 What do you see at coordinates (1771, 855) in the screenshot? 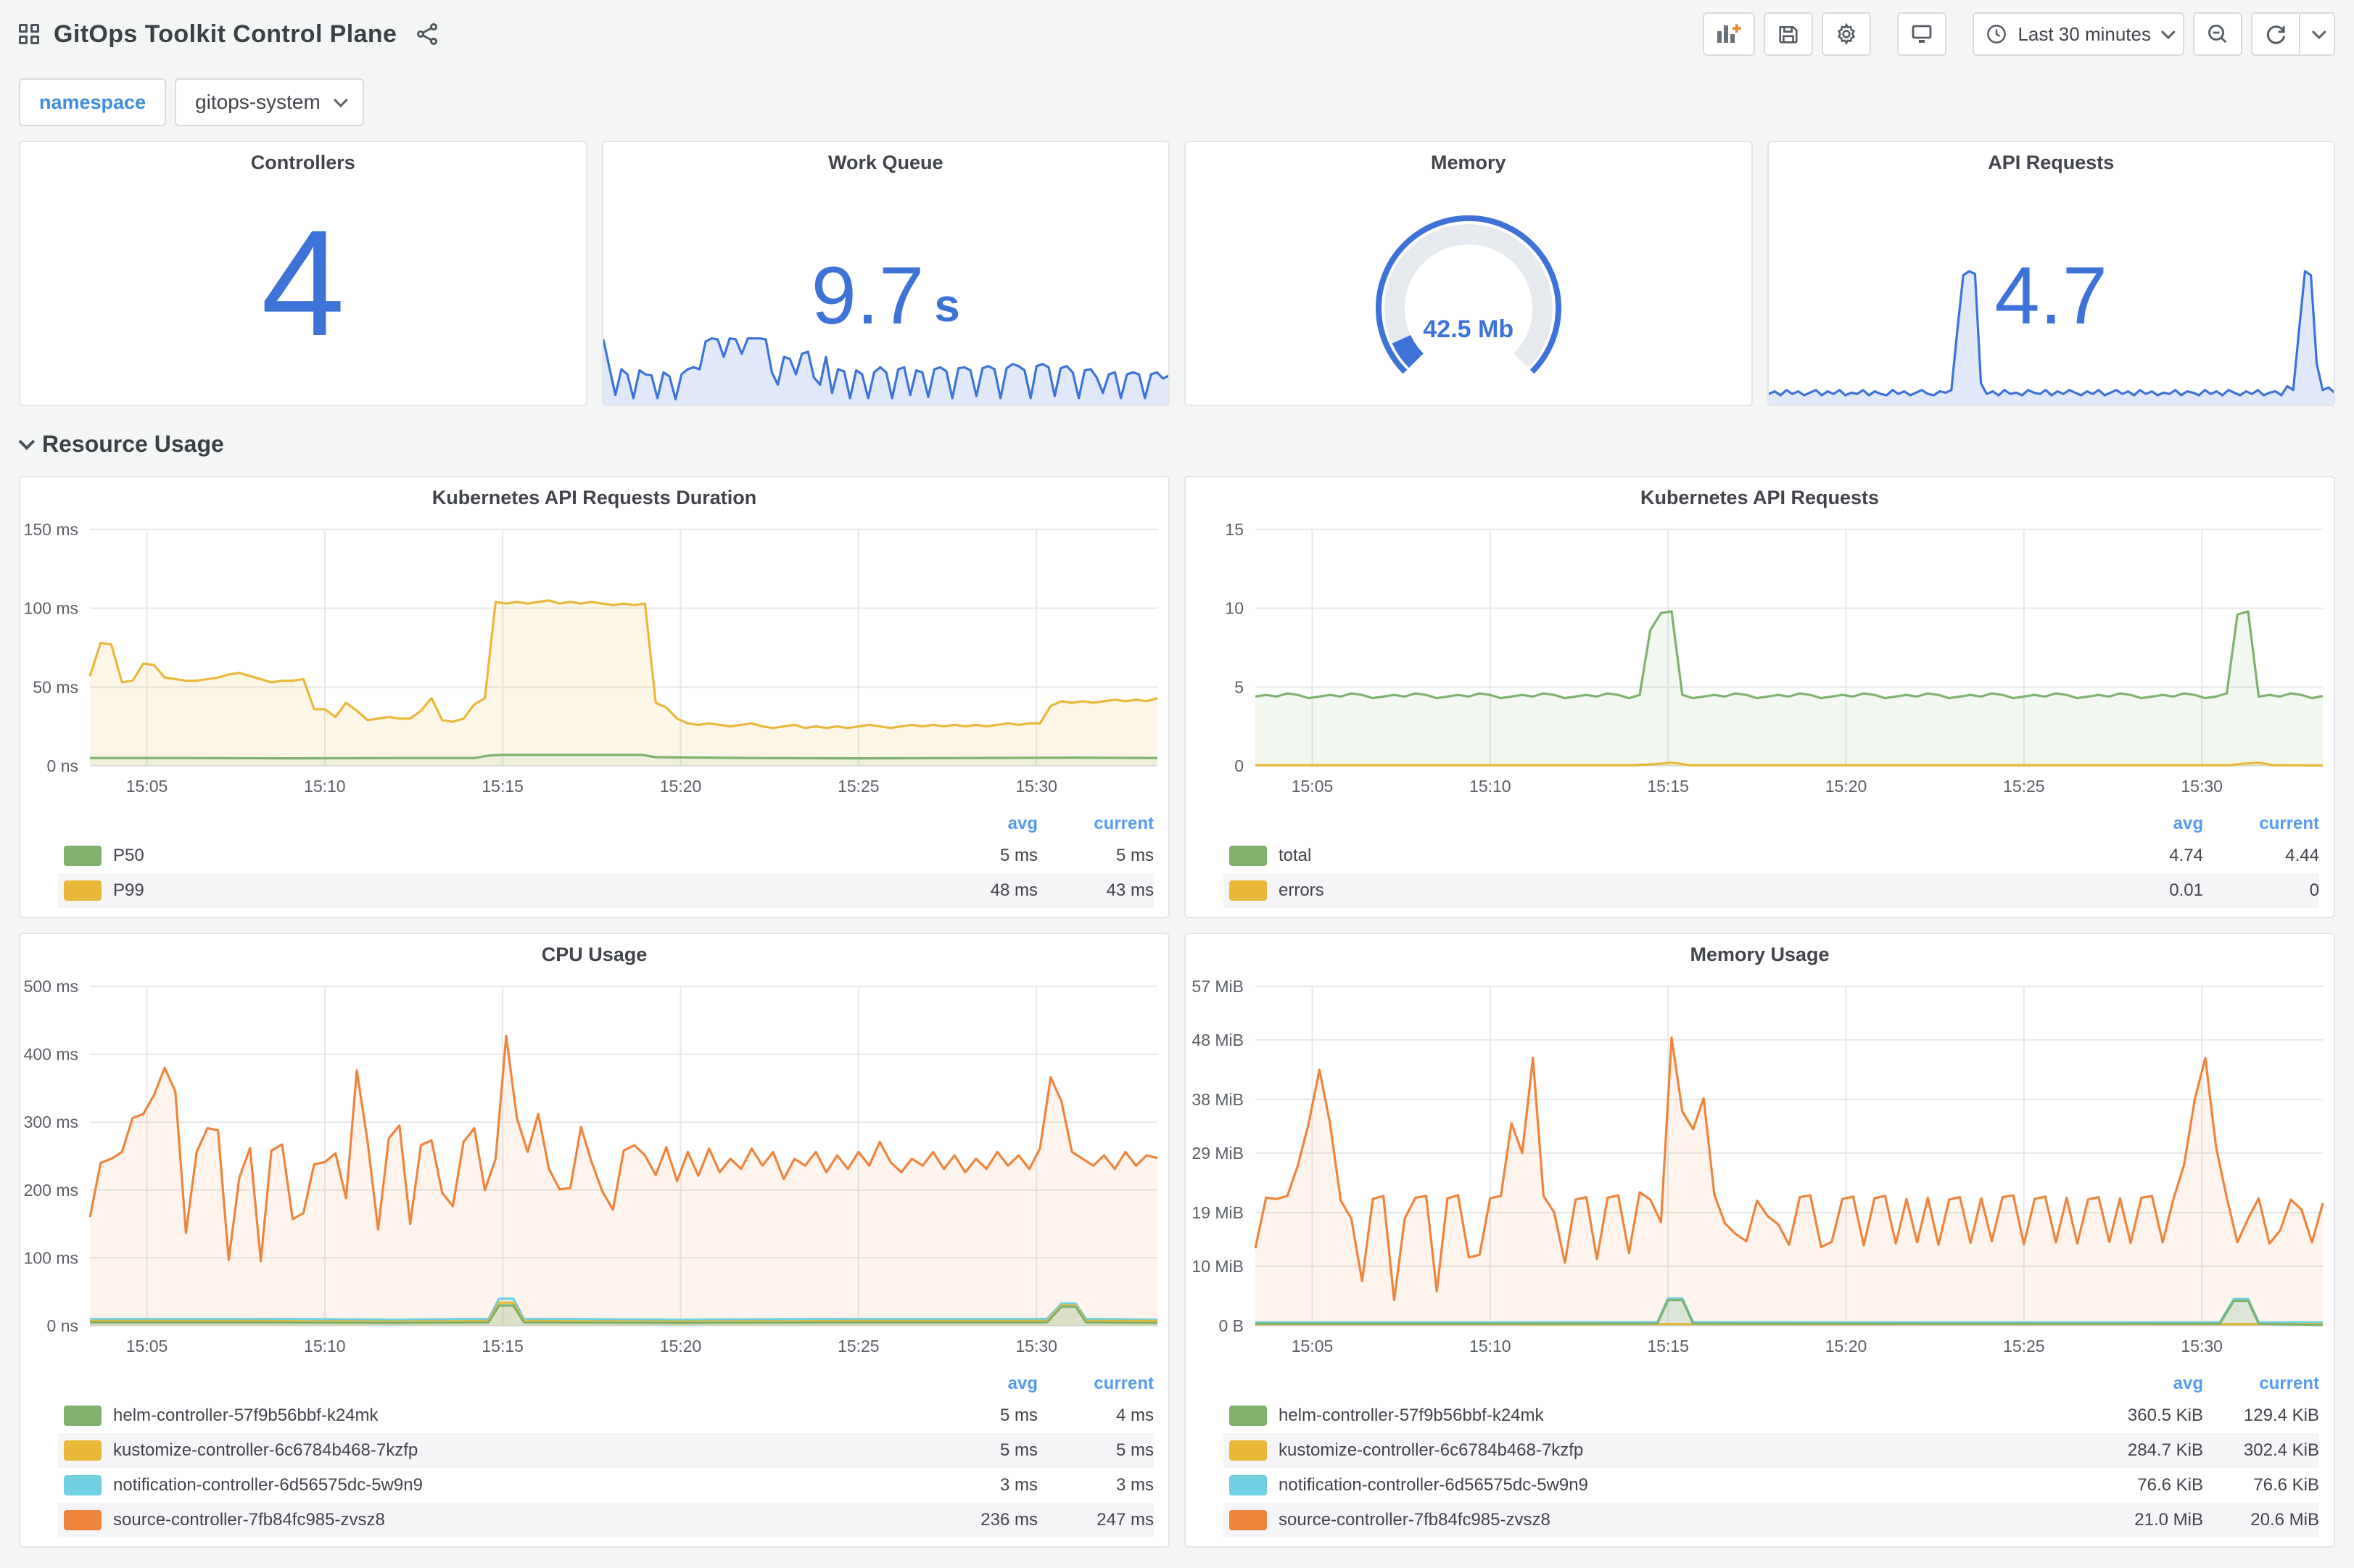
I see `legend-row: total 4.74 4.44` at bounding box center [1771, 855].